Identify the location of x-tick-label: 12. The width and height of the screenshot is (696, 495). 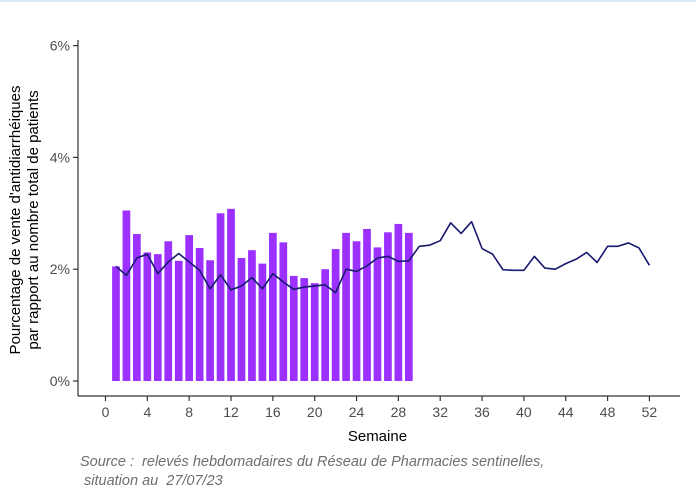
(231, 412).